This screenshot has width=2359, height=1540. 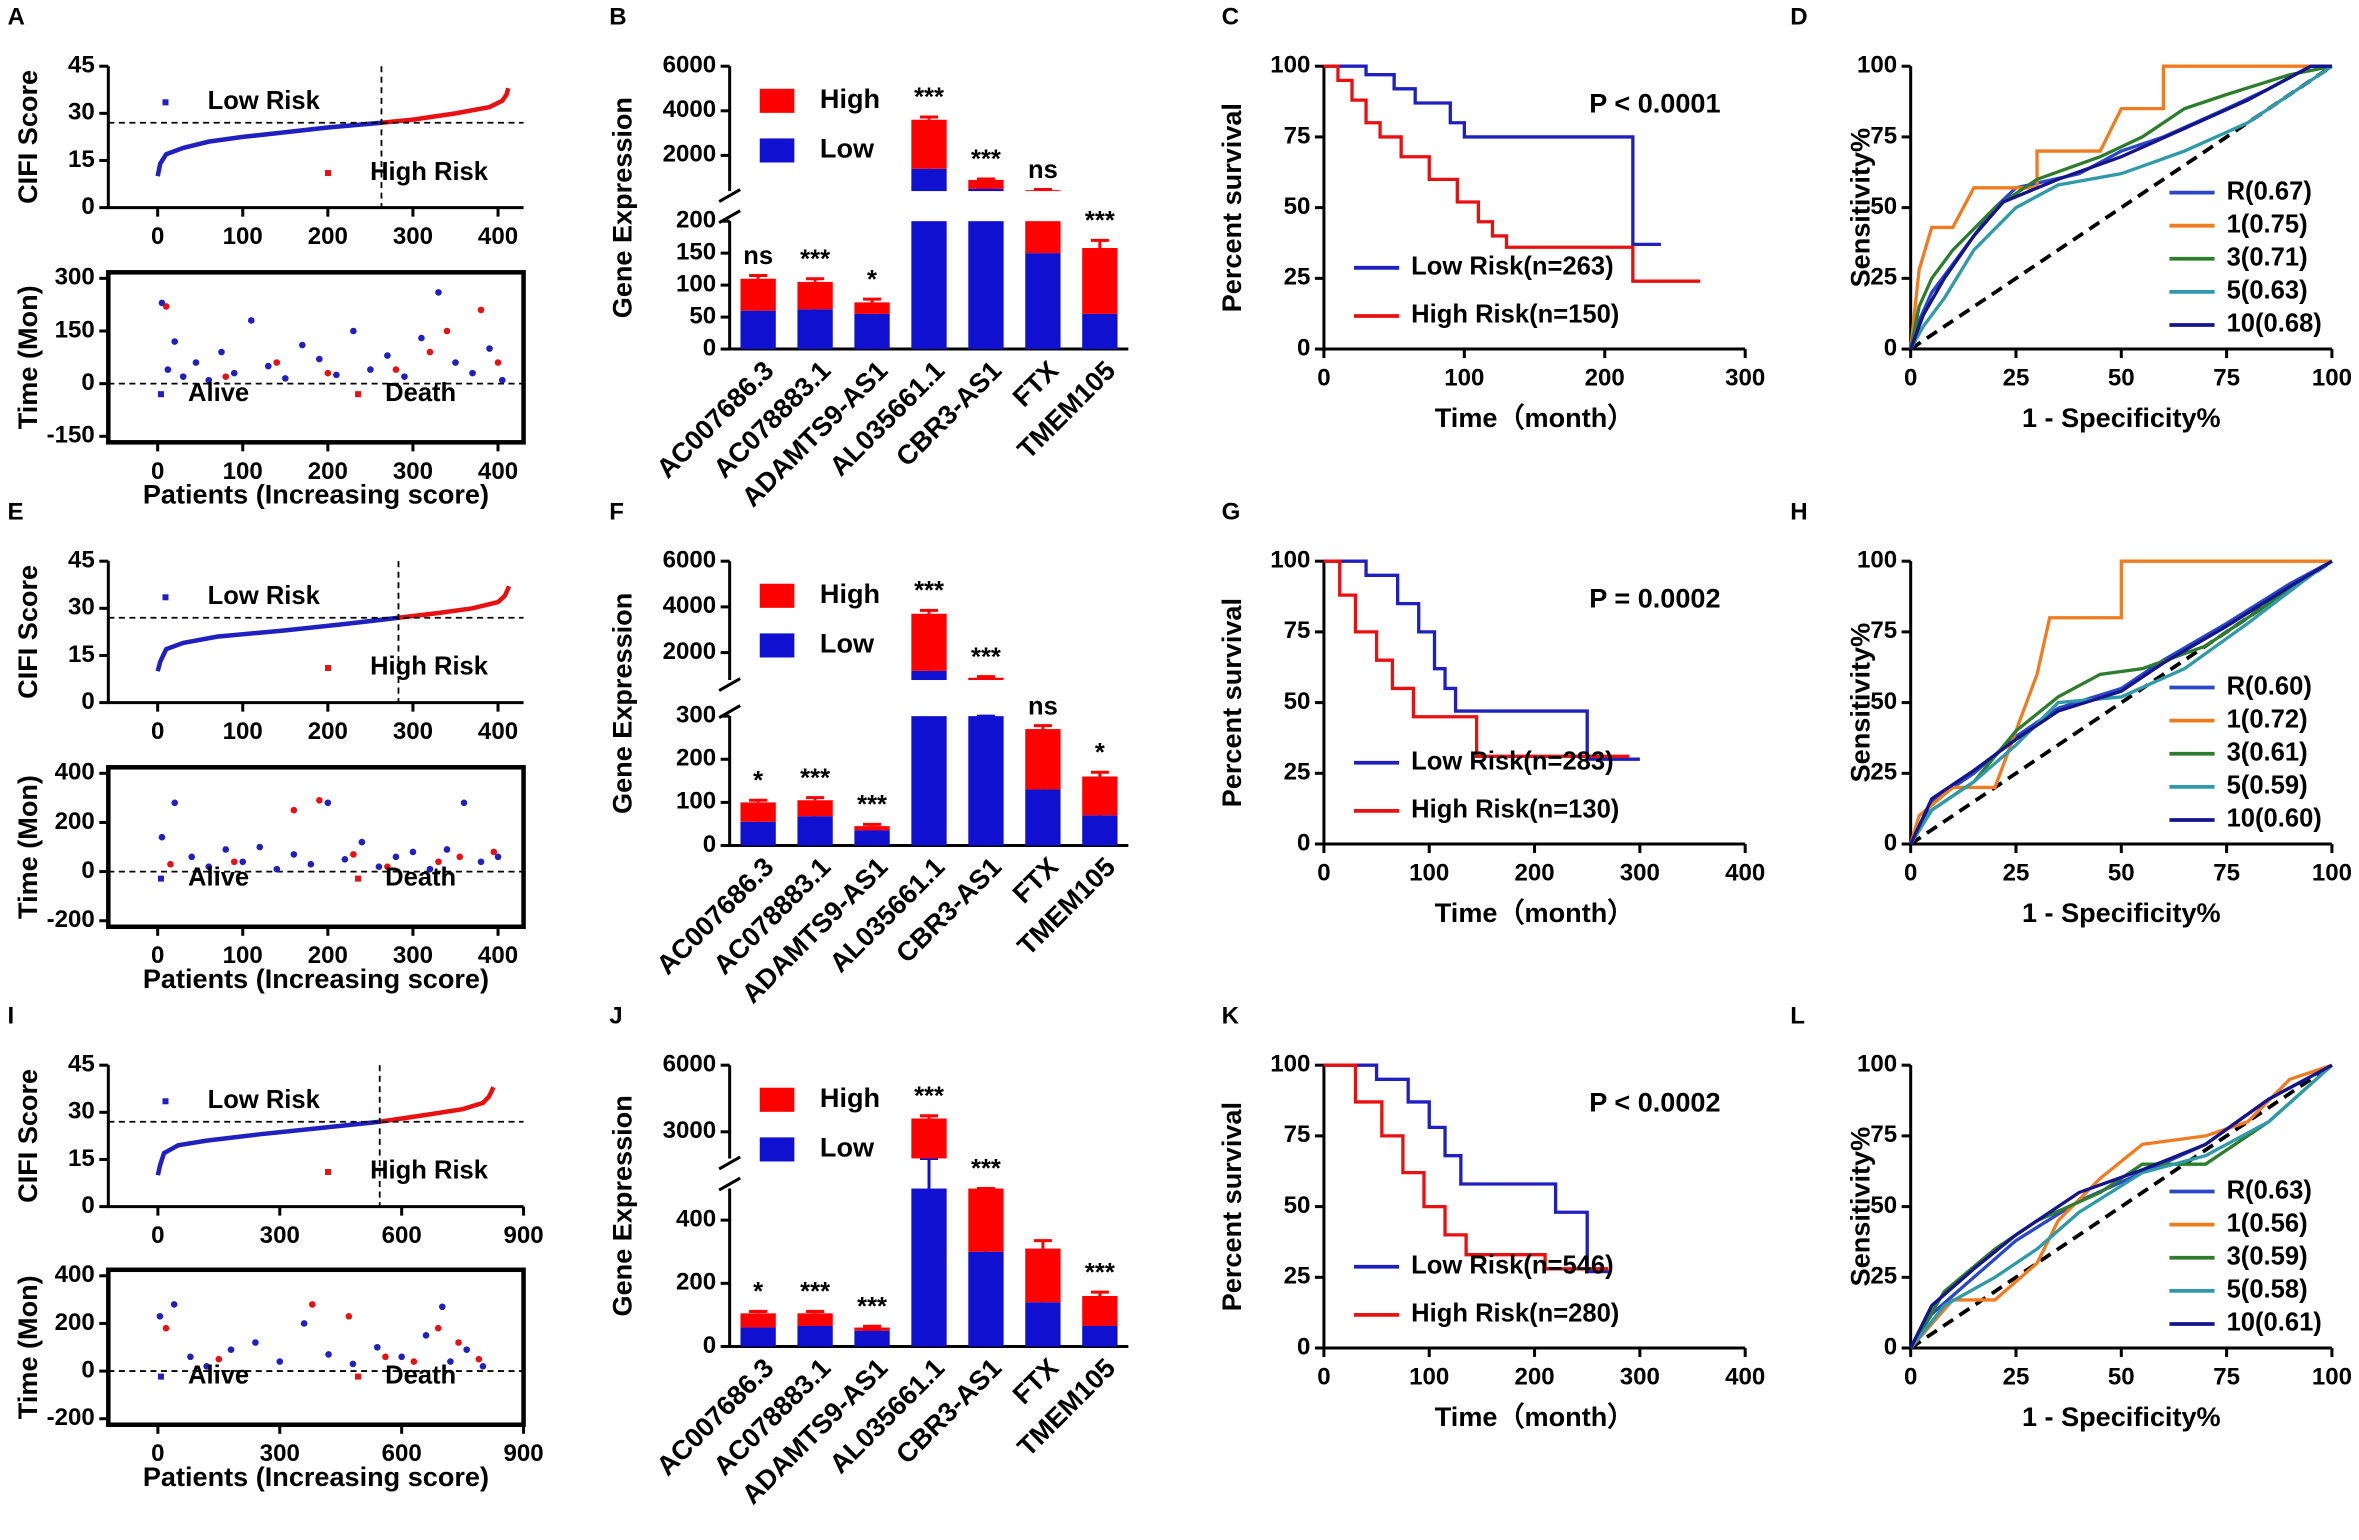 What do you see at coordinates (1654, 102) in the screenshot?
I see `annotation: P < 0.0001` at bounding box center [1654, 102].